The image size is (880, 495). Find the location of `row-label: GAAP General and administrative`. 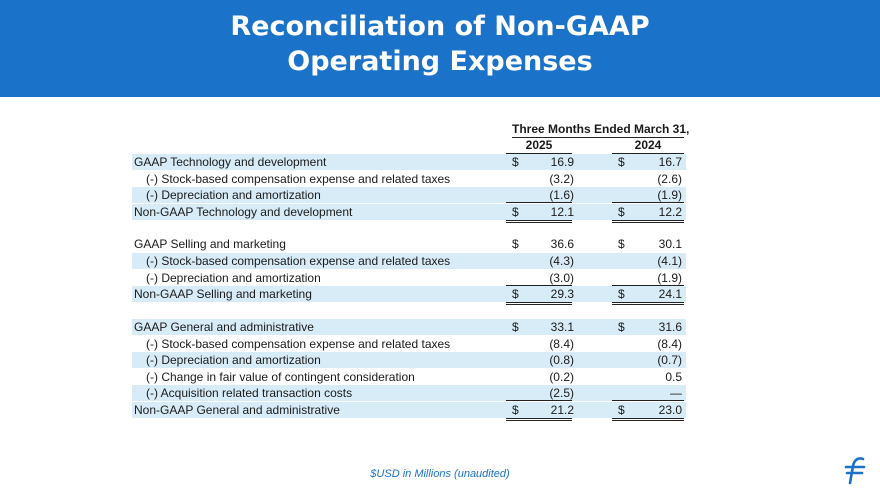

row-label: GAAP General and administrative is located at coordinates (224, 327).